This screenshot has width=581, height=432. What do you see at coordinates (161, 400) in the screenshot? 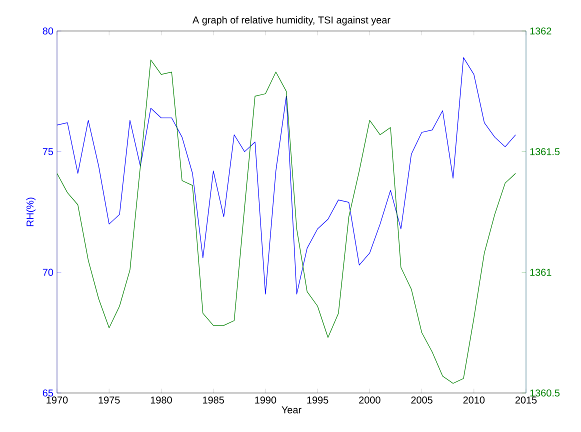
I see `x-tick-label: 1980` at bounding box center [161, 400].